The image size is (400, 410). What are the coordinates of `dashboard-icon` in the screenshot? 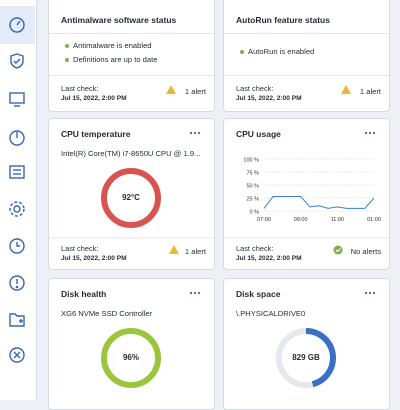 It's located at (17, 25).